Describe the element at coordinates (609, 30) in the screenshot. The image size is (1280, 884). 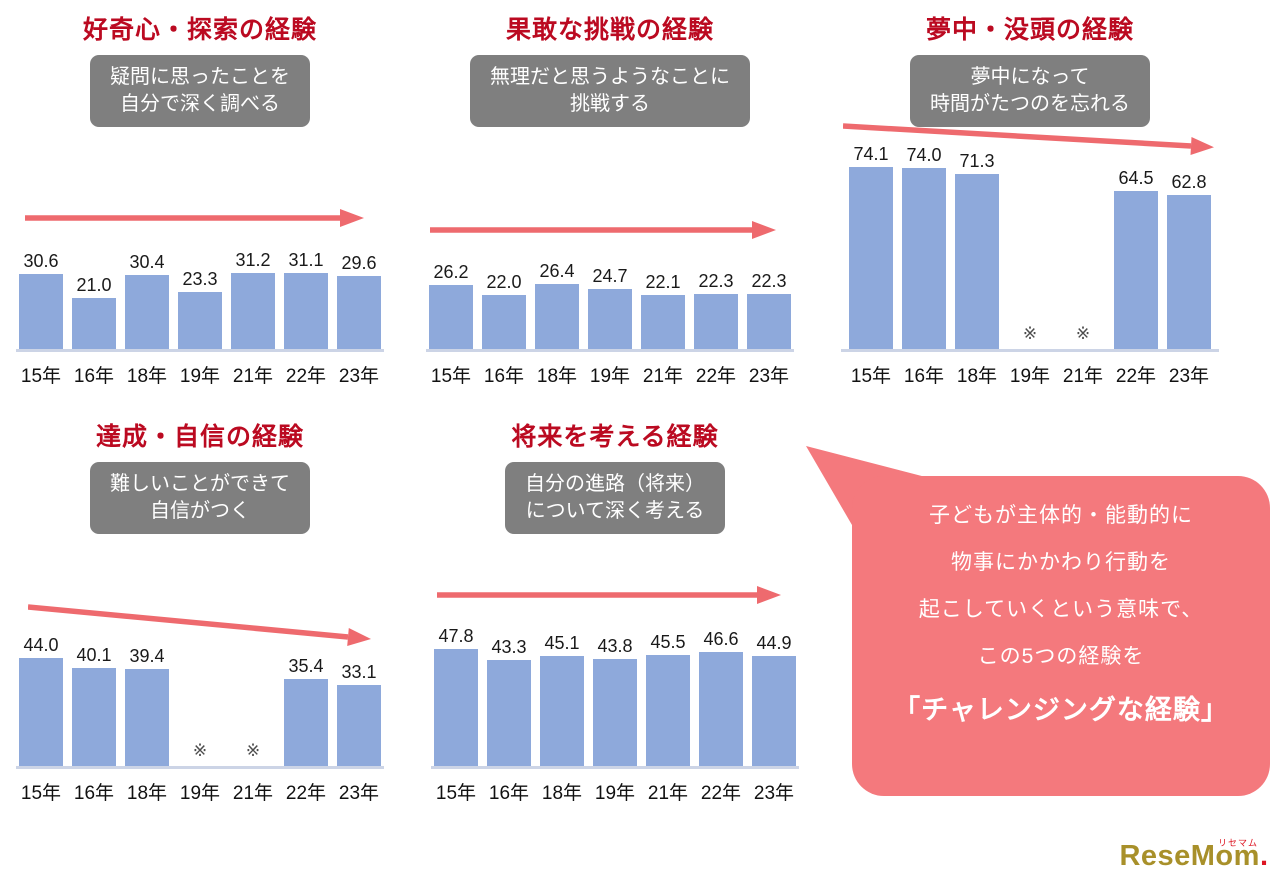
I see `chart-title: 果敢な挑戦の経験` at that location.